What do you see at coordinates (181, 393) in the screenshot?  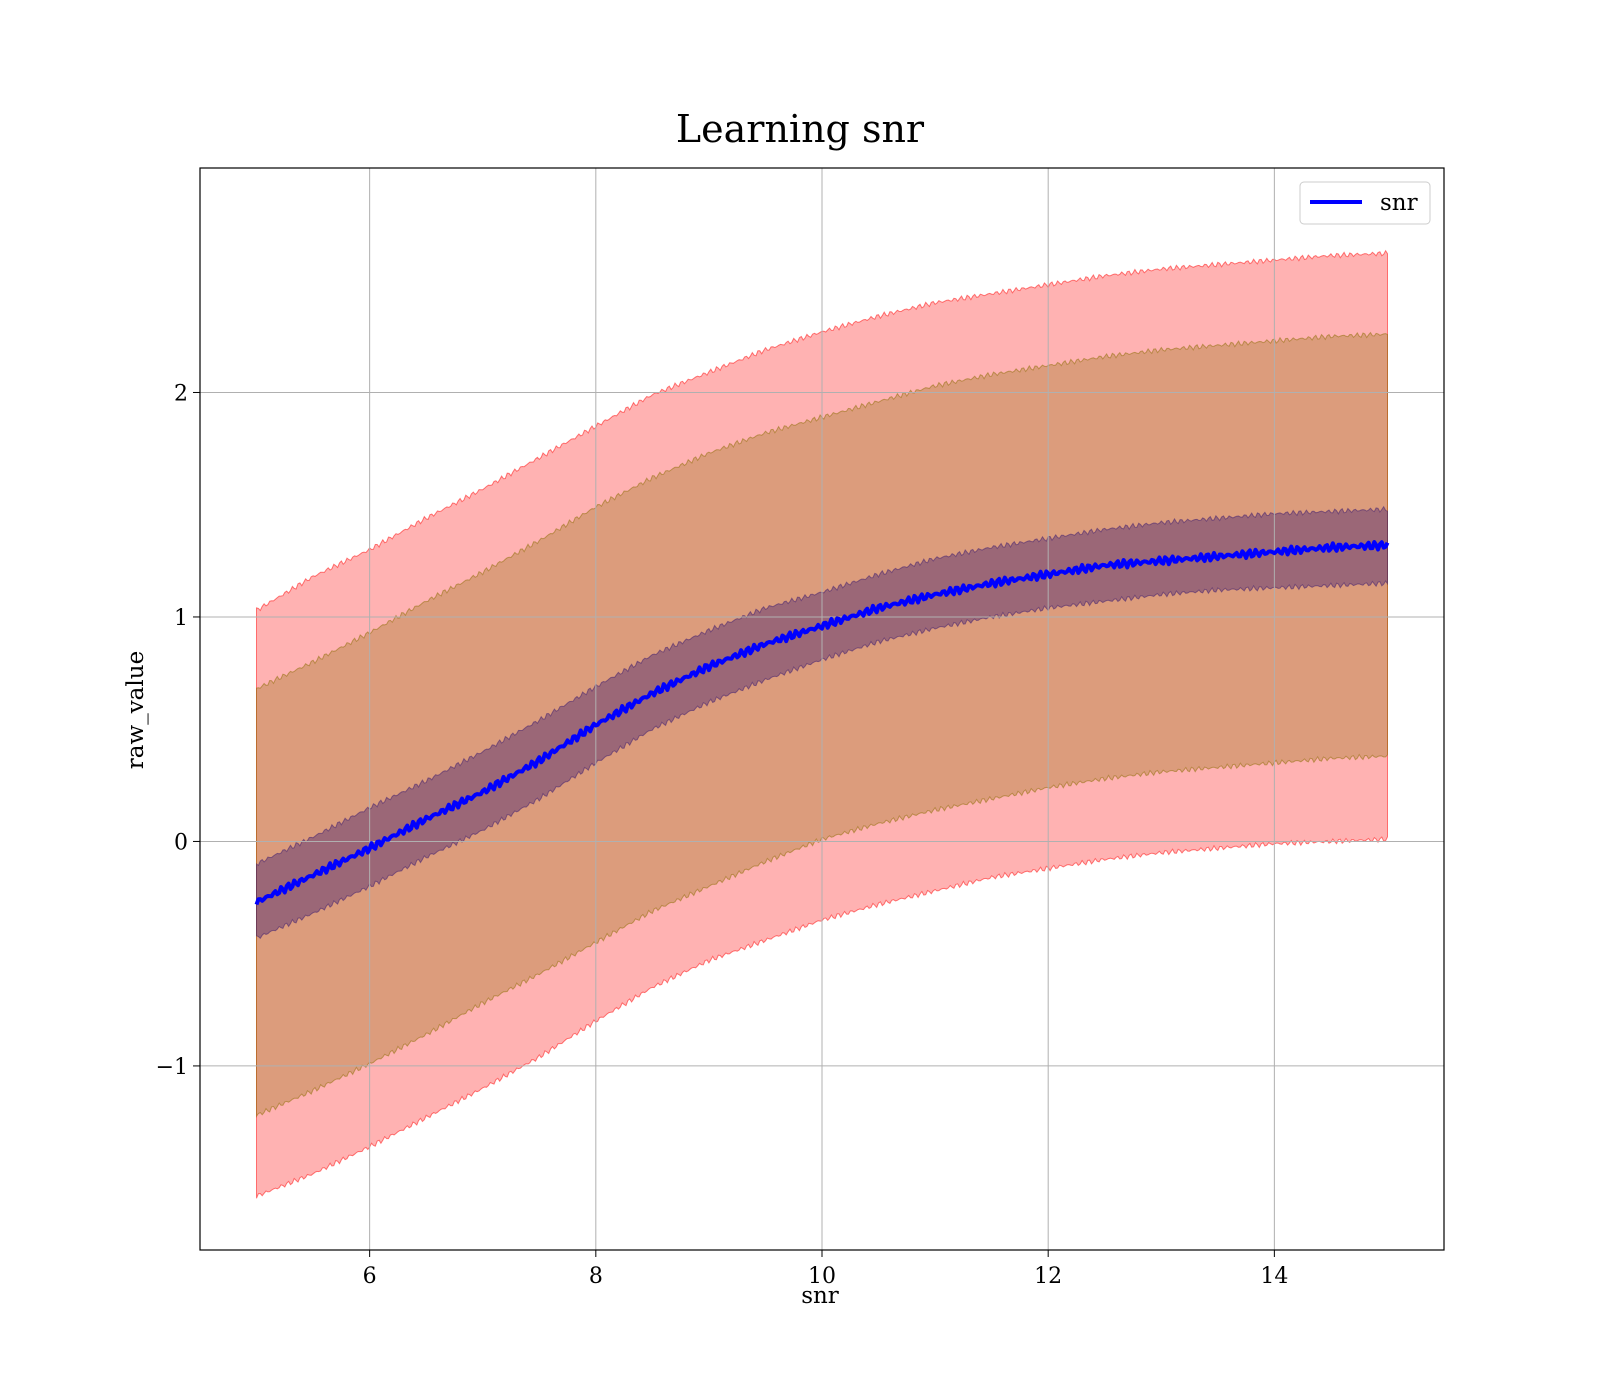 I see `tick-label-y-2: 2` at bounding box center [181, 393].